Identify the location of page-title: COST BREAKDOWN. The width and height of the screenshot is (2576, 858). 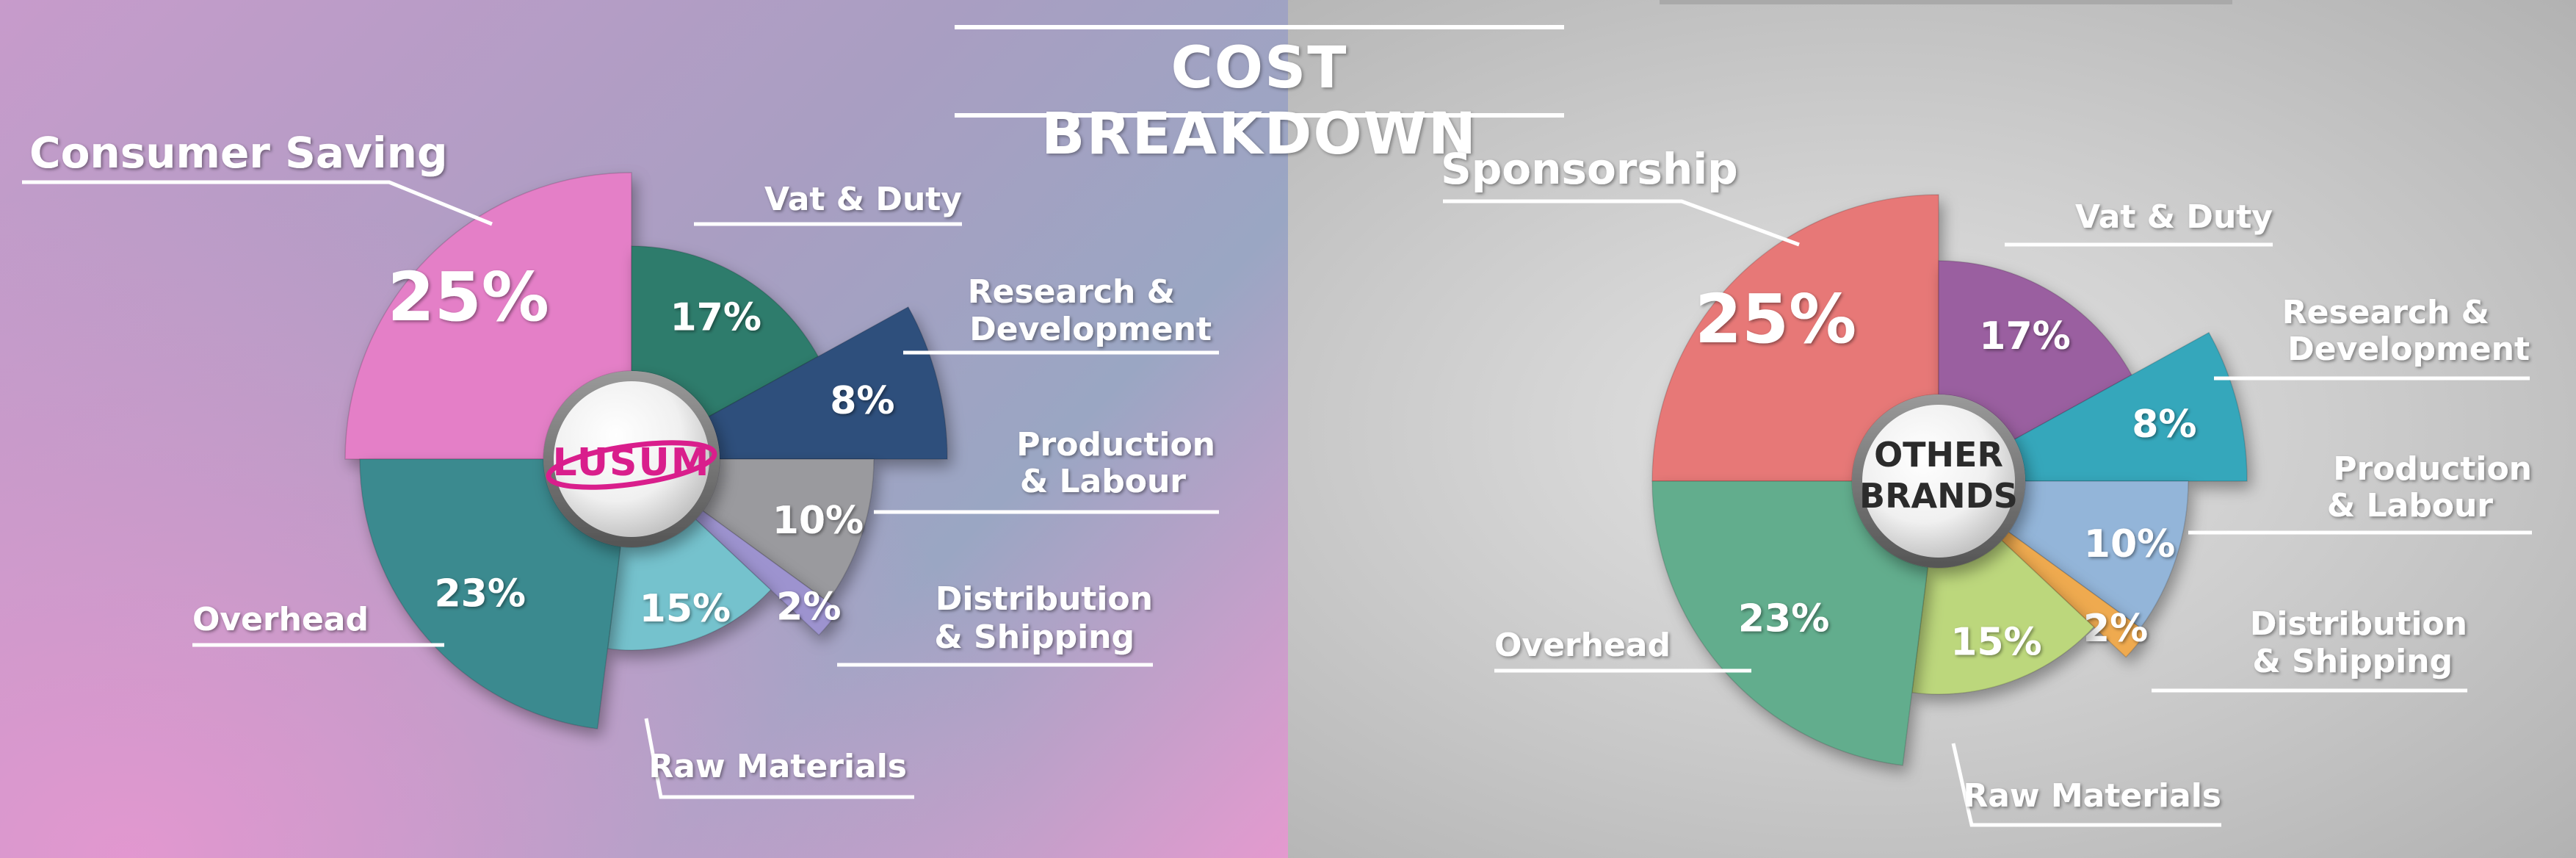
(1259, 101).